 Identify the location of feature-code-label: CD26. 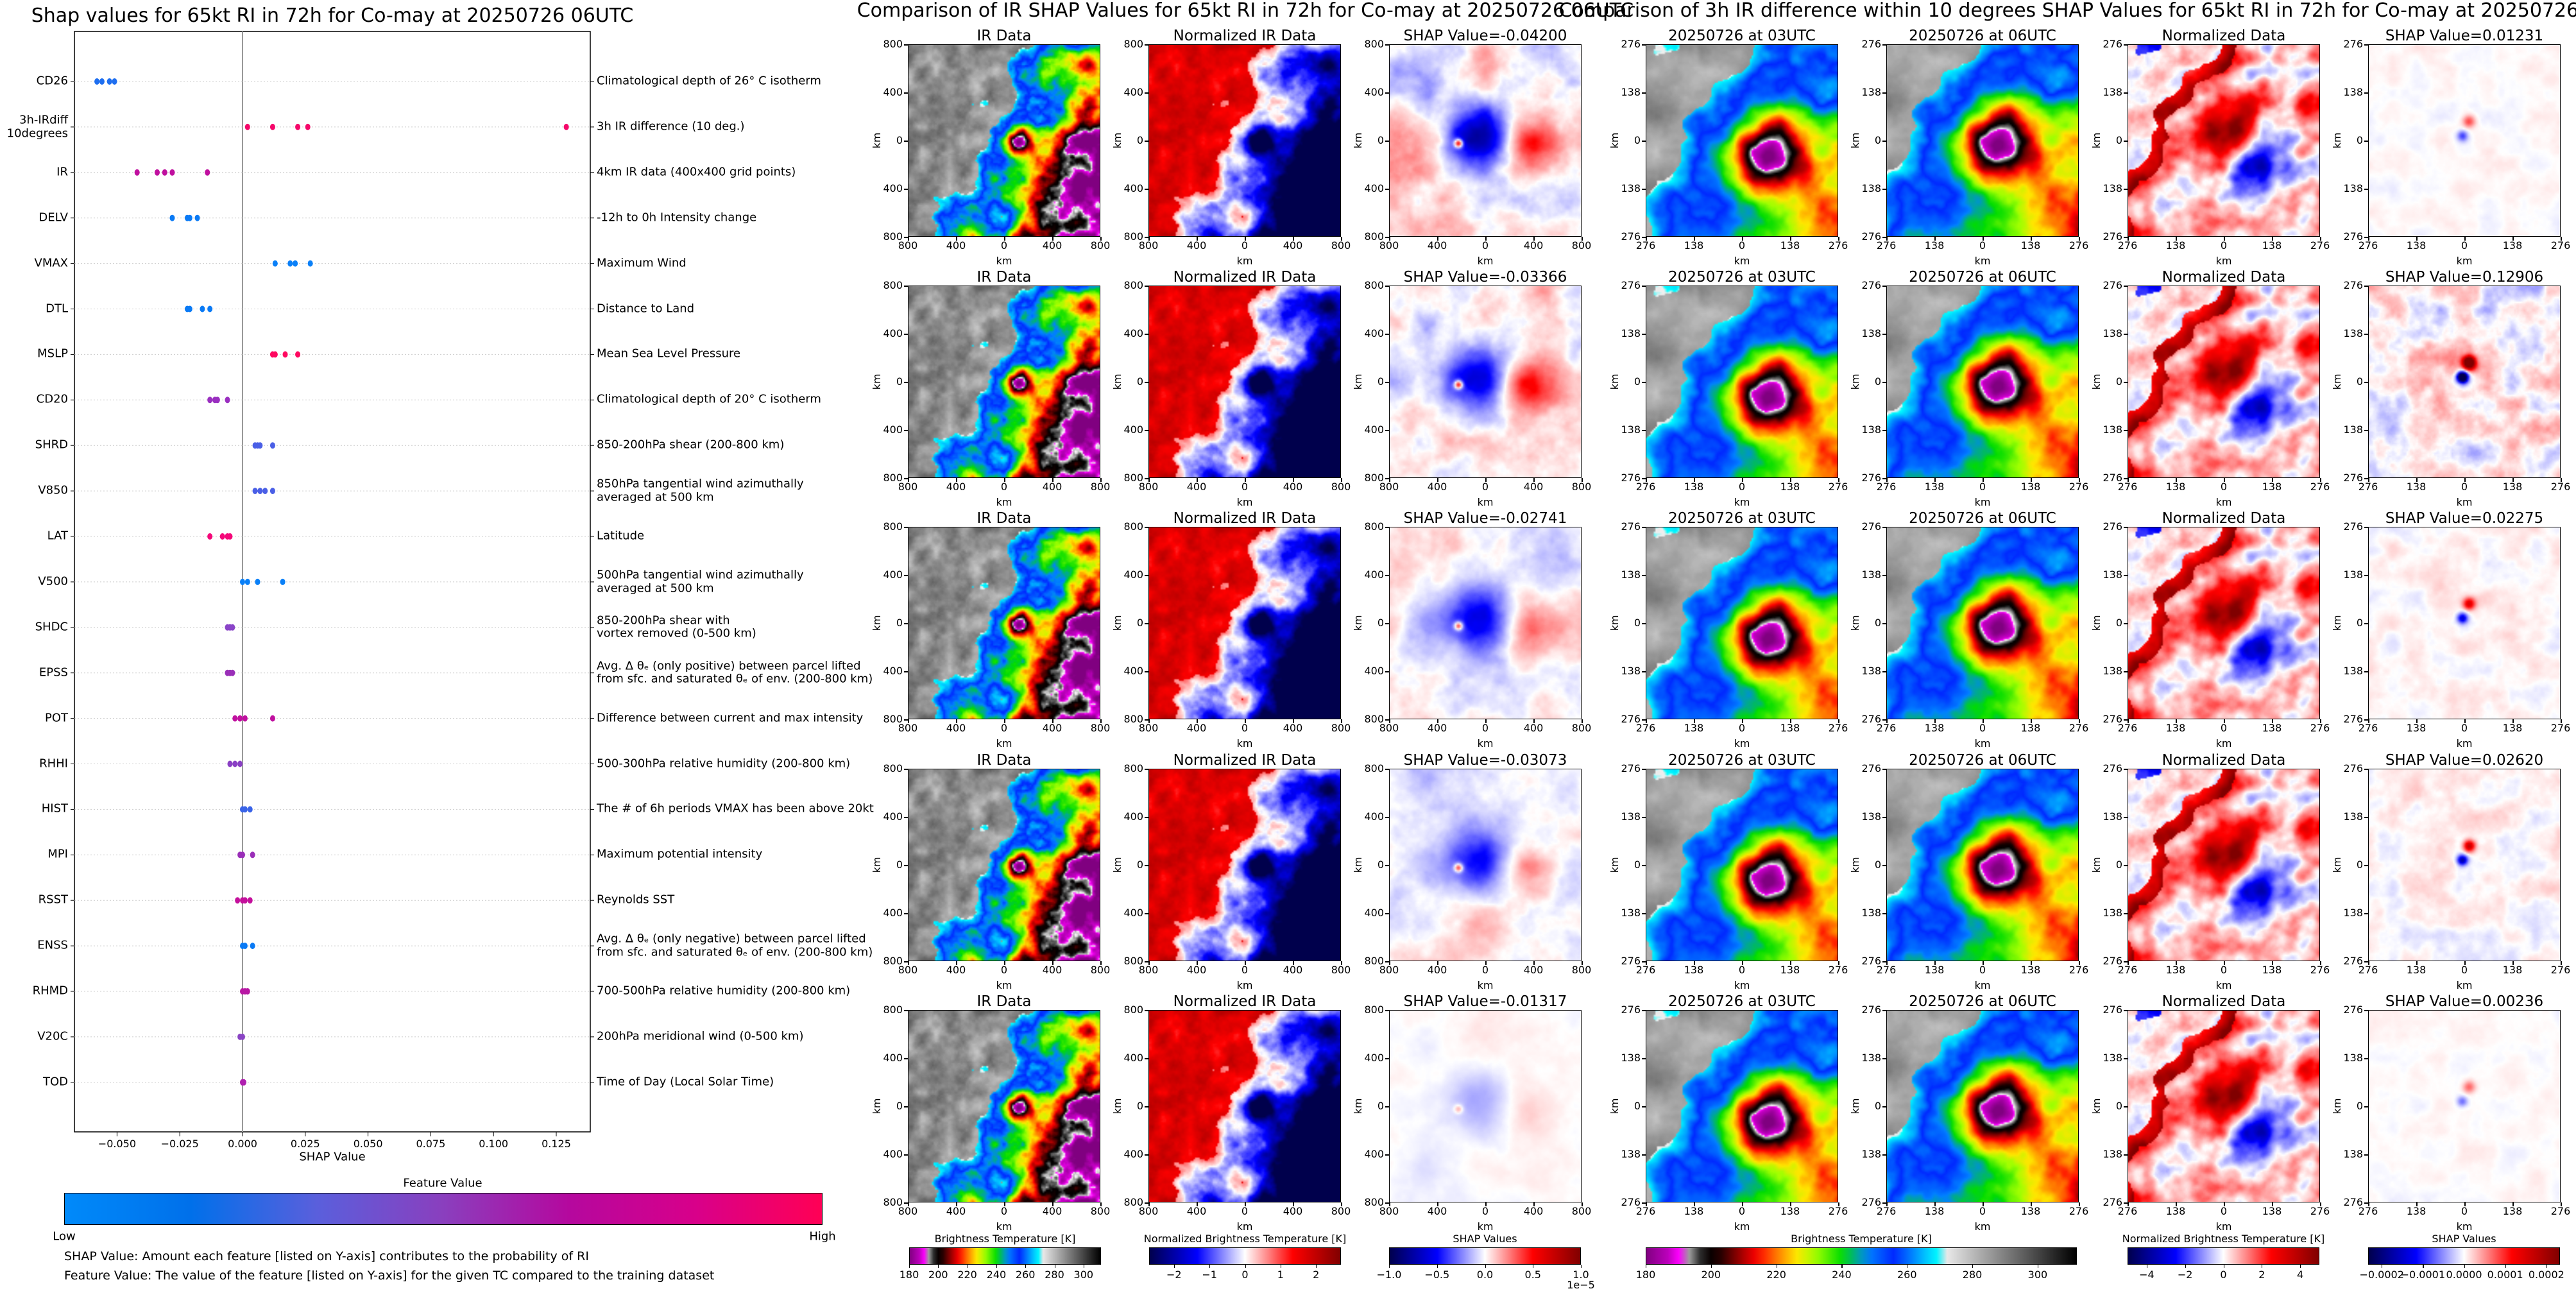
(52, 81).